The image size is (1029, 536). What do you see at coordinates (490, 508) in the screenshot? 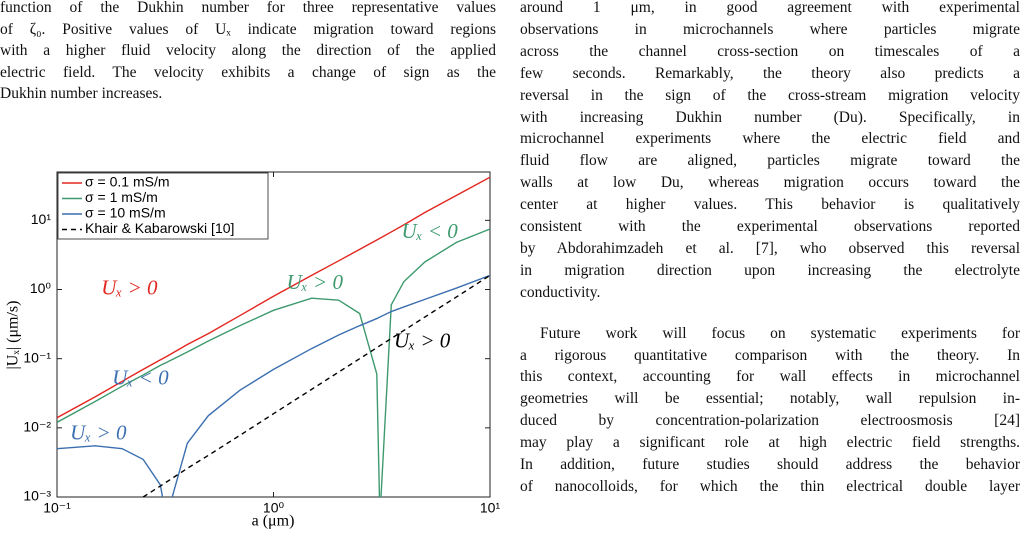
I see `x-tick-label: 10¹` at bounding box center [490, 508].